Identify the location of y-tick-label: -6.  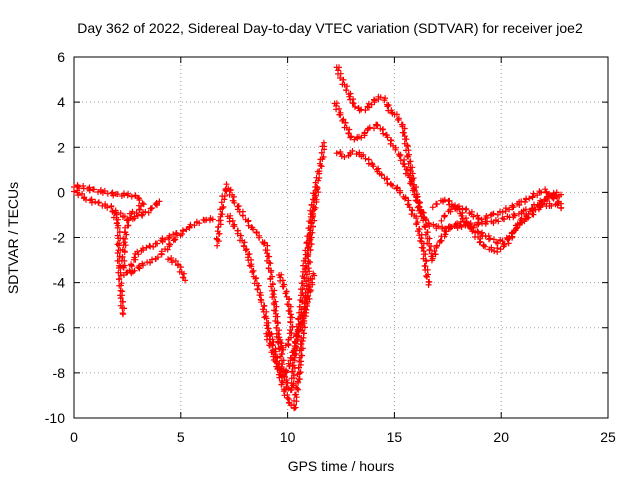
(59, 328).